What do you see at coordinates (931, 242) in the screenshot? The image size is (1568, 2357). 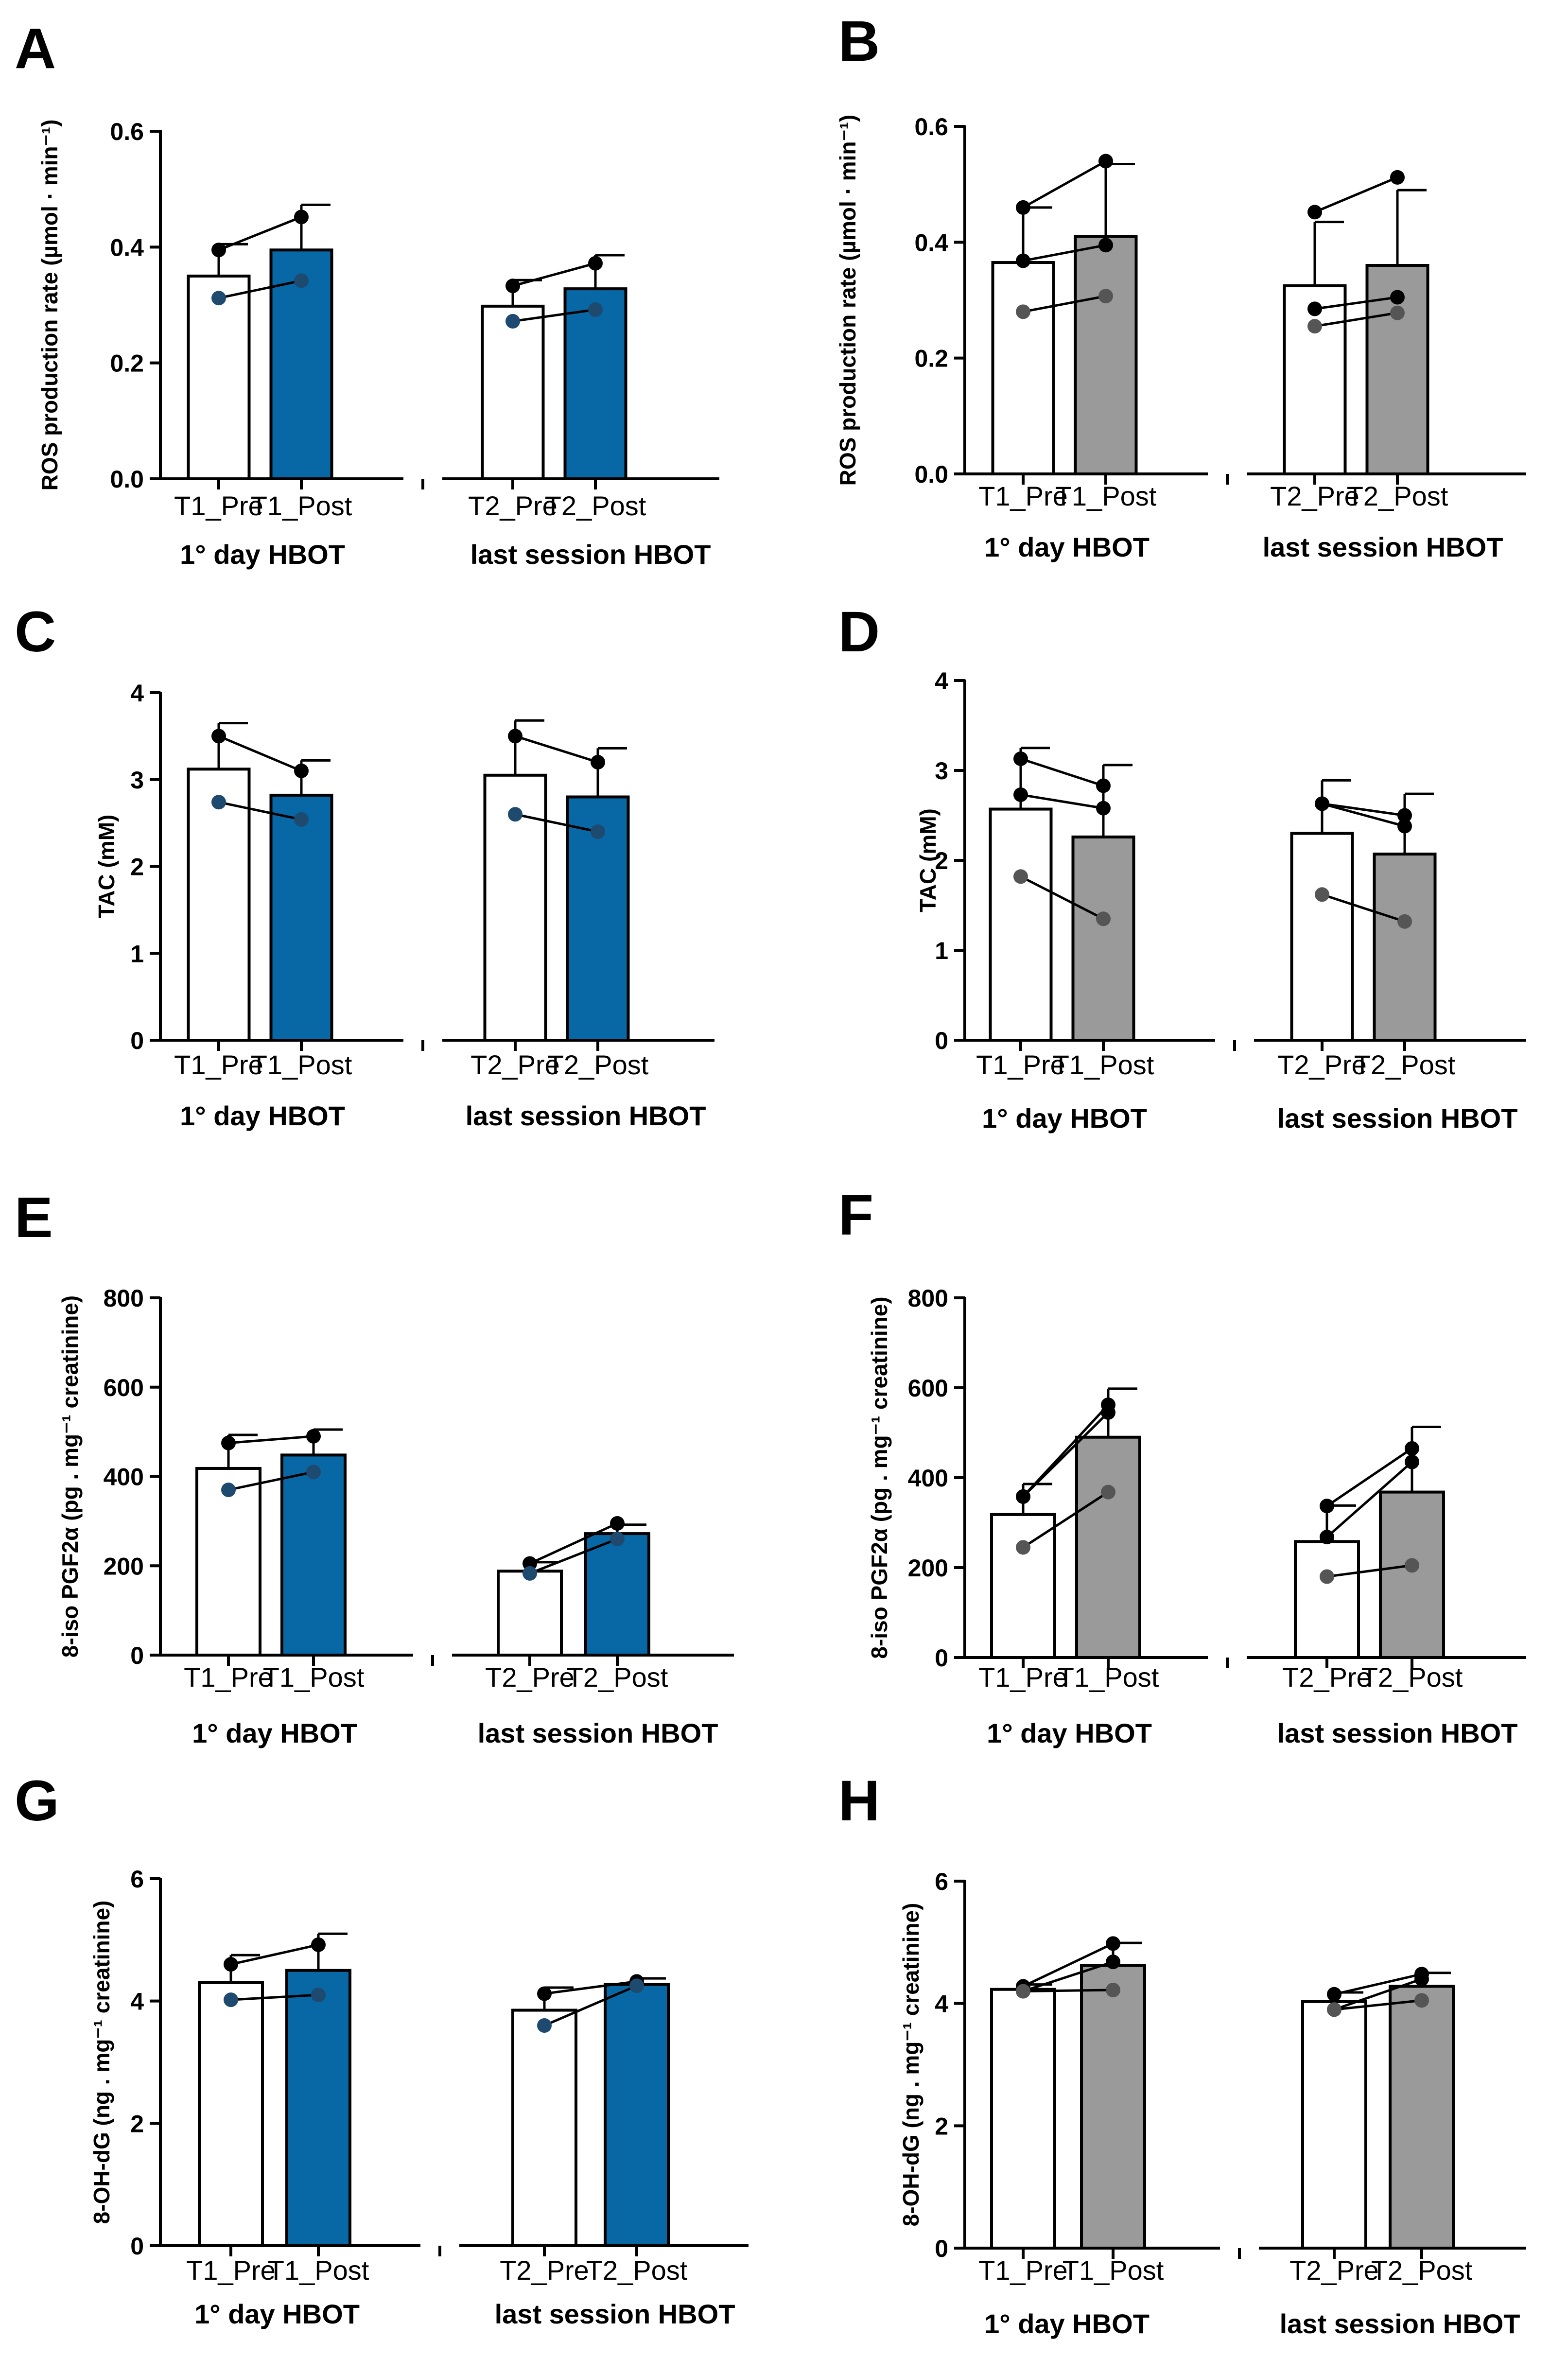 I see `y-tick-label: 0.4` at bounding box center [931, 242].